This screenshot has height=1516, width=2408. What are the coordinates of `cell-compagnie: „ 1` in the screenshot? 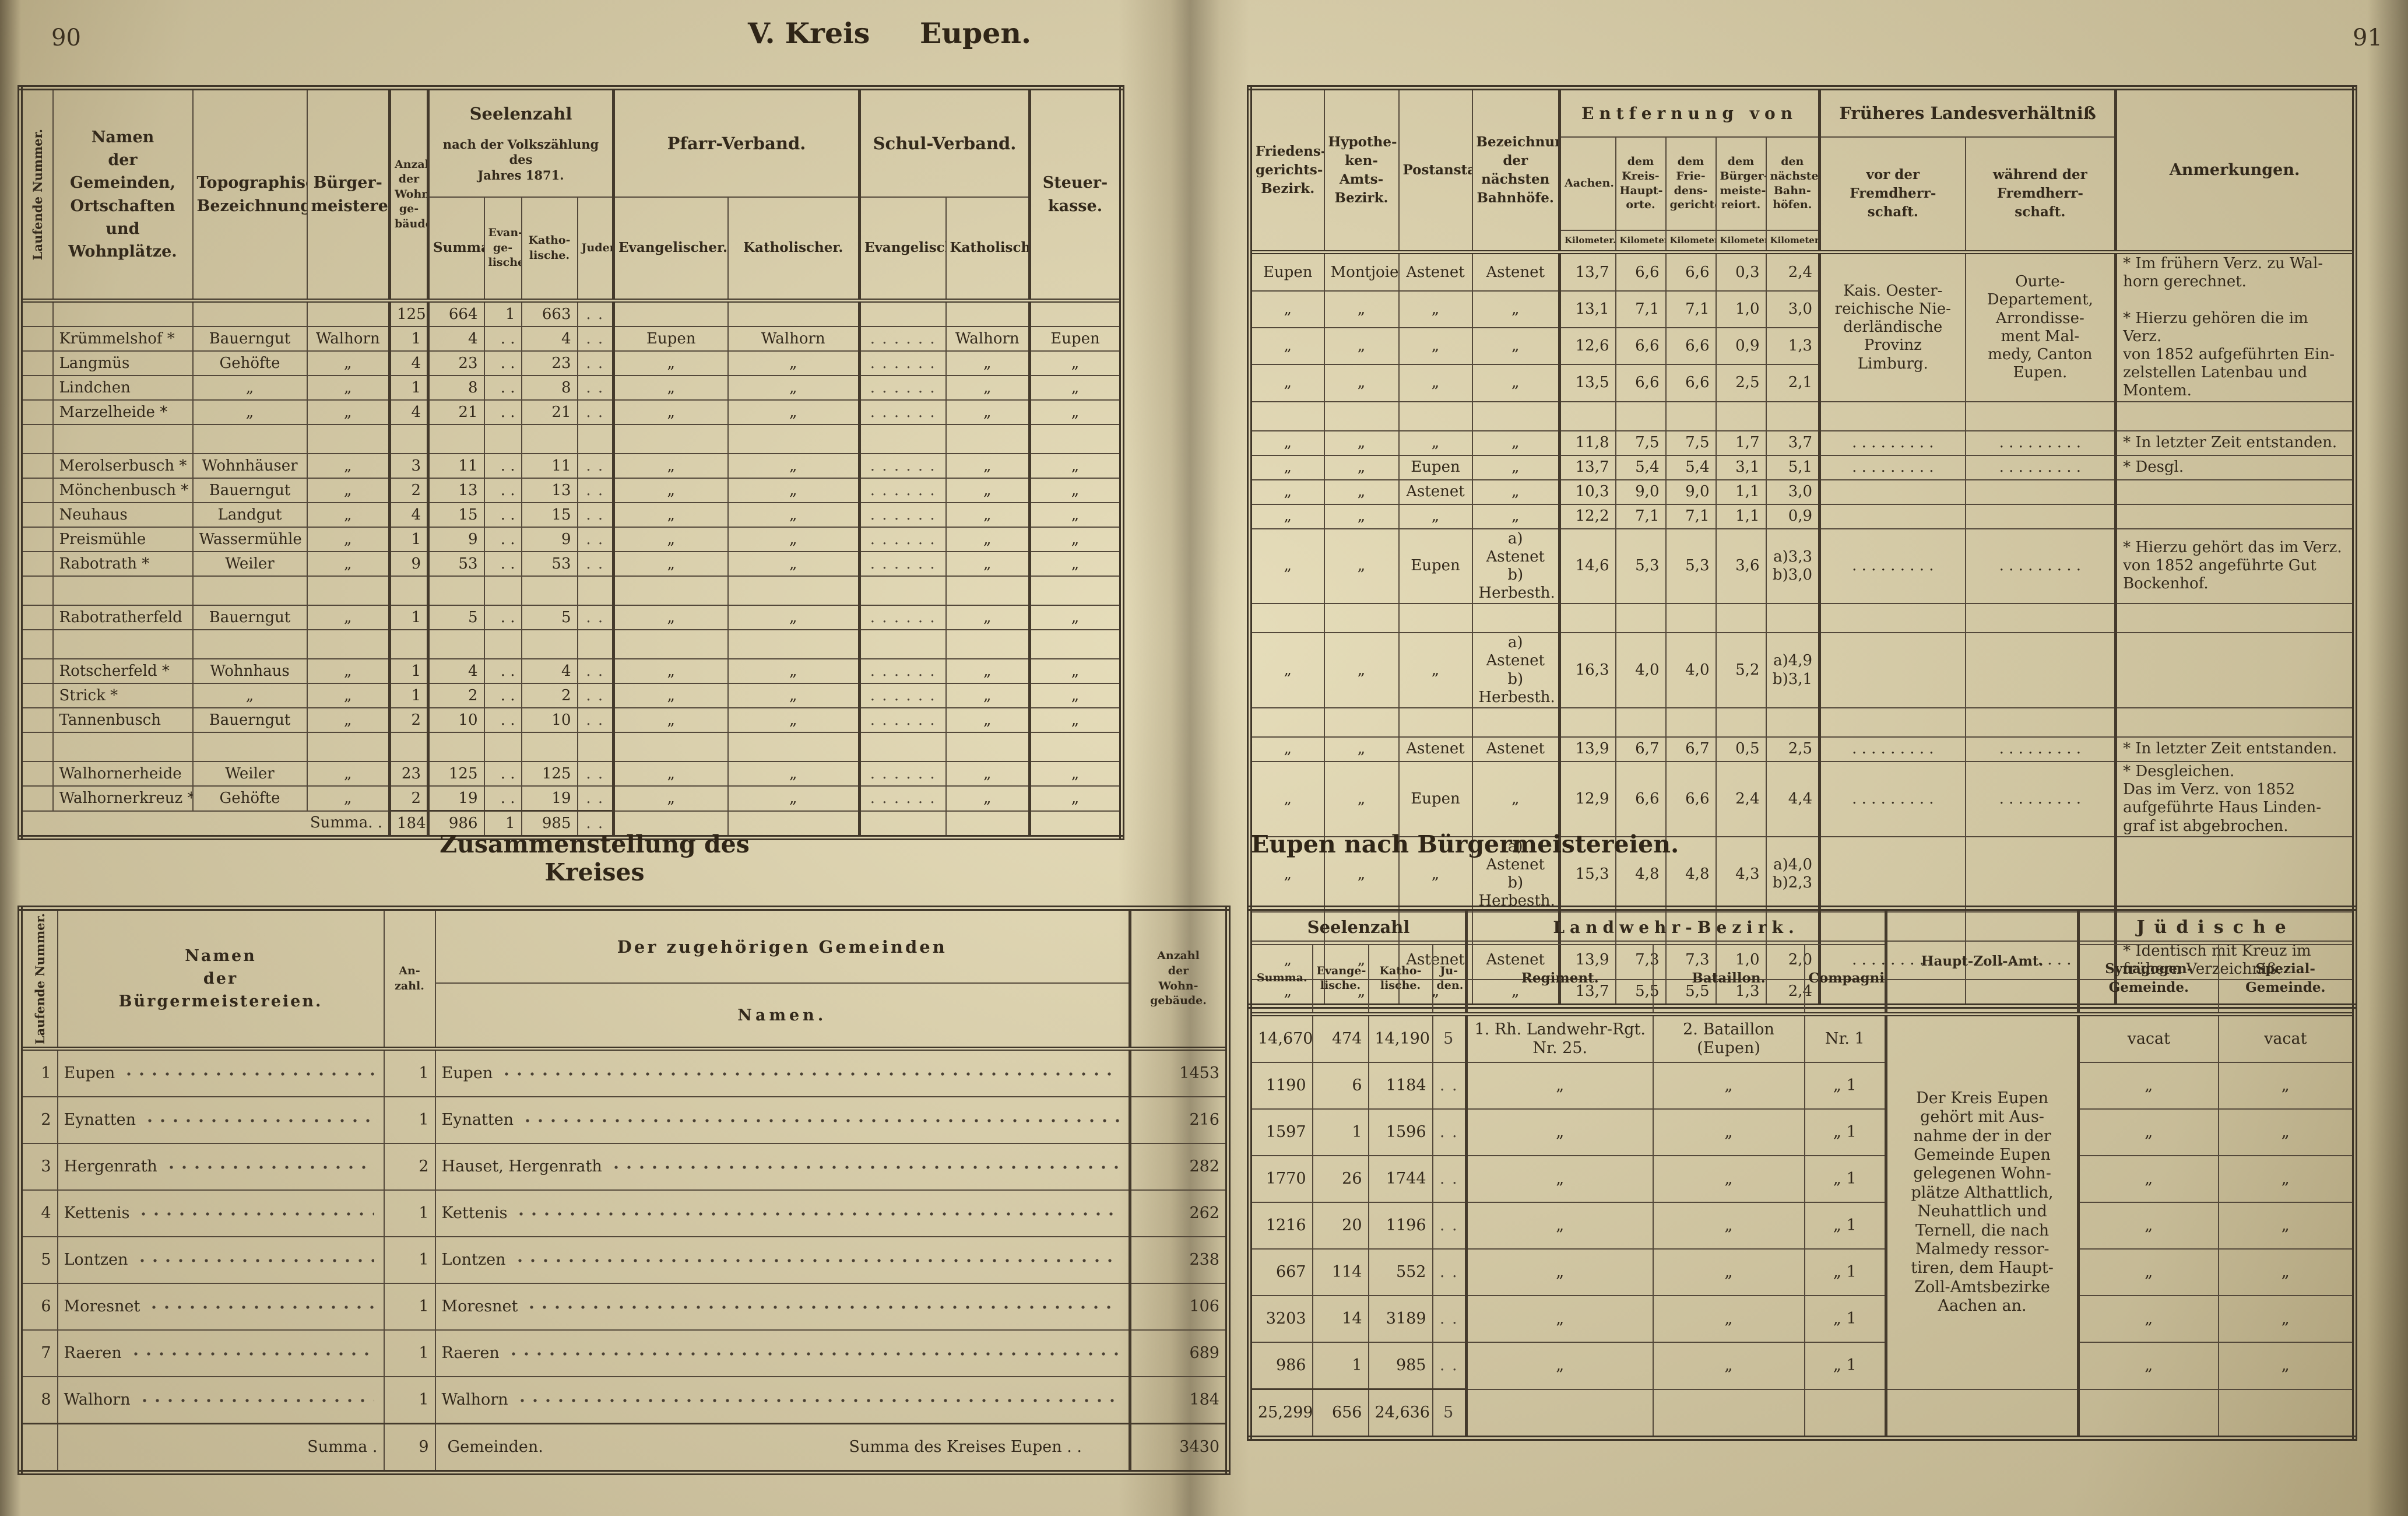 It's located at (1845, 1179).